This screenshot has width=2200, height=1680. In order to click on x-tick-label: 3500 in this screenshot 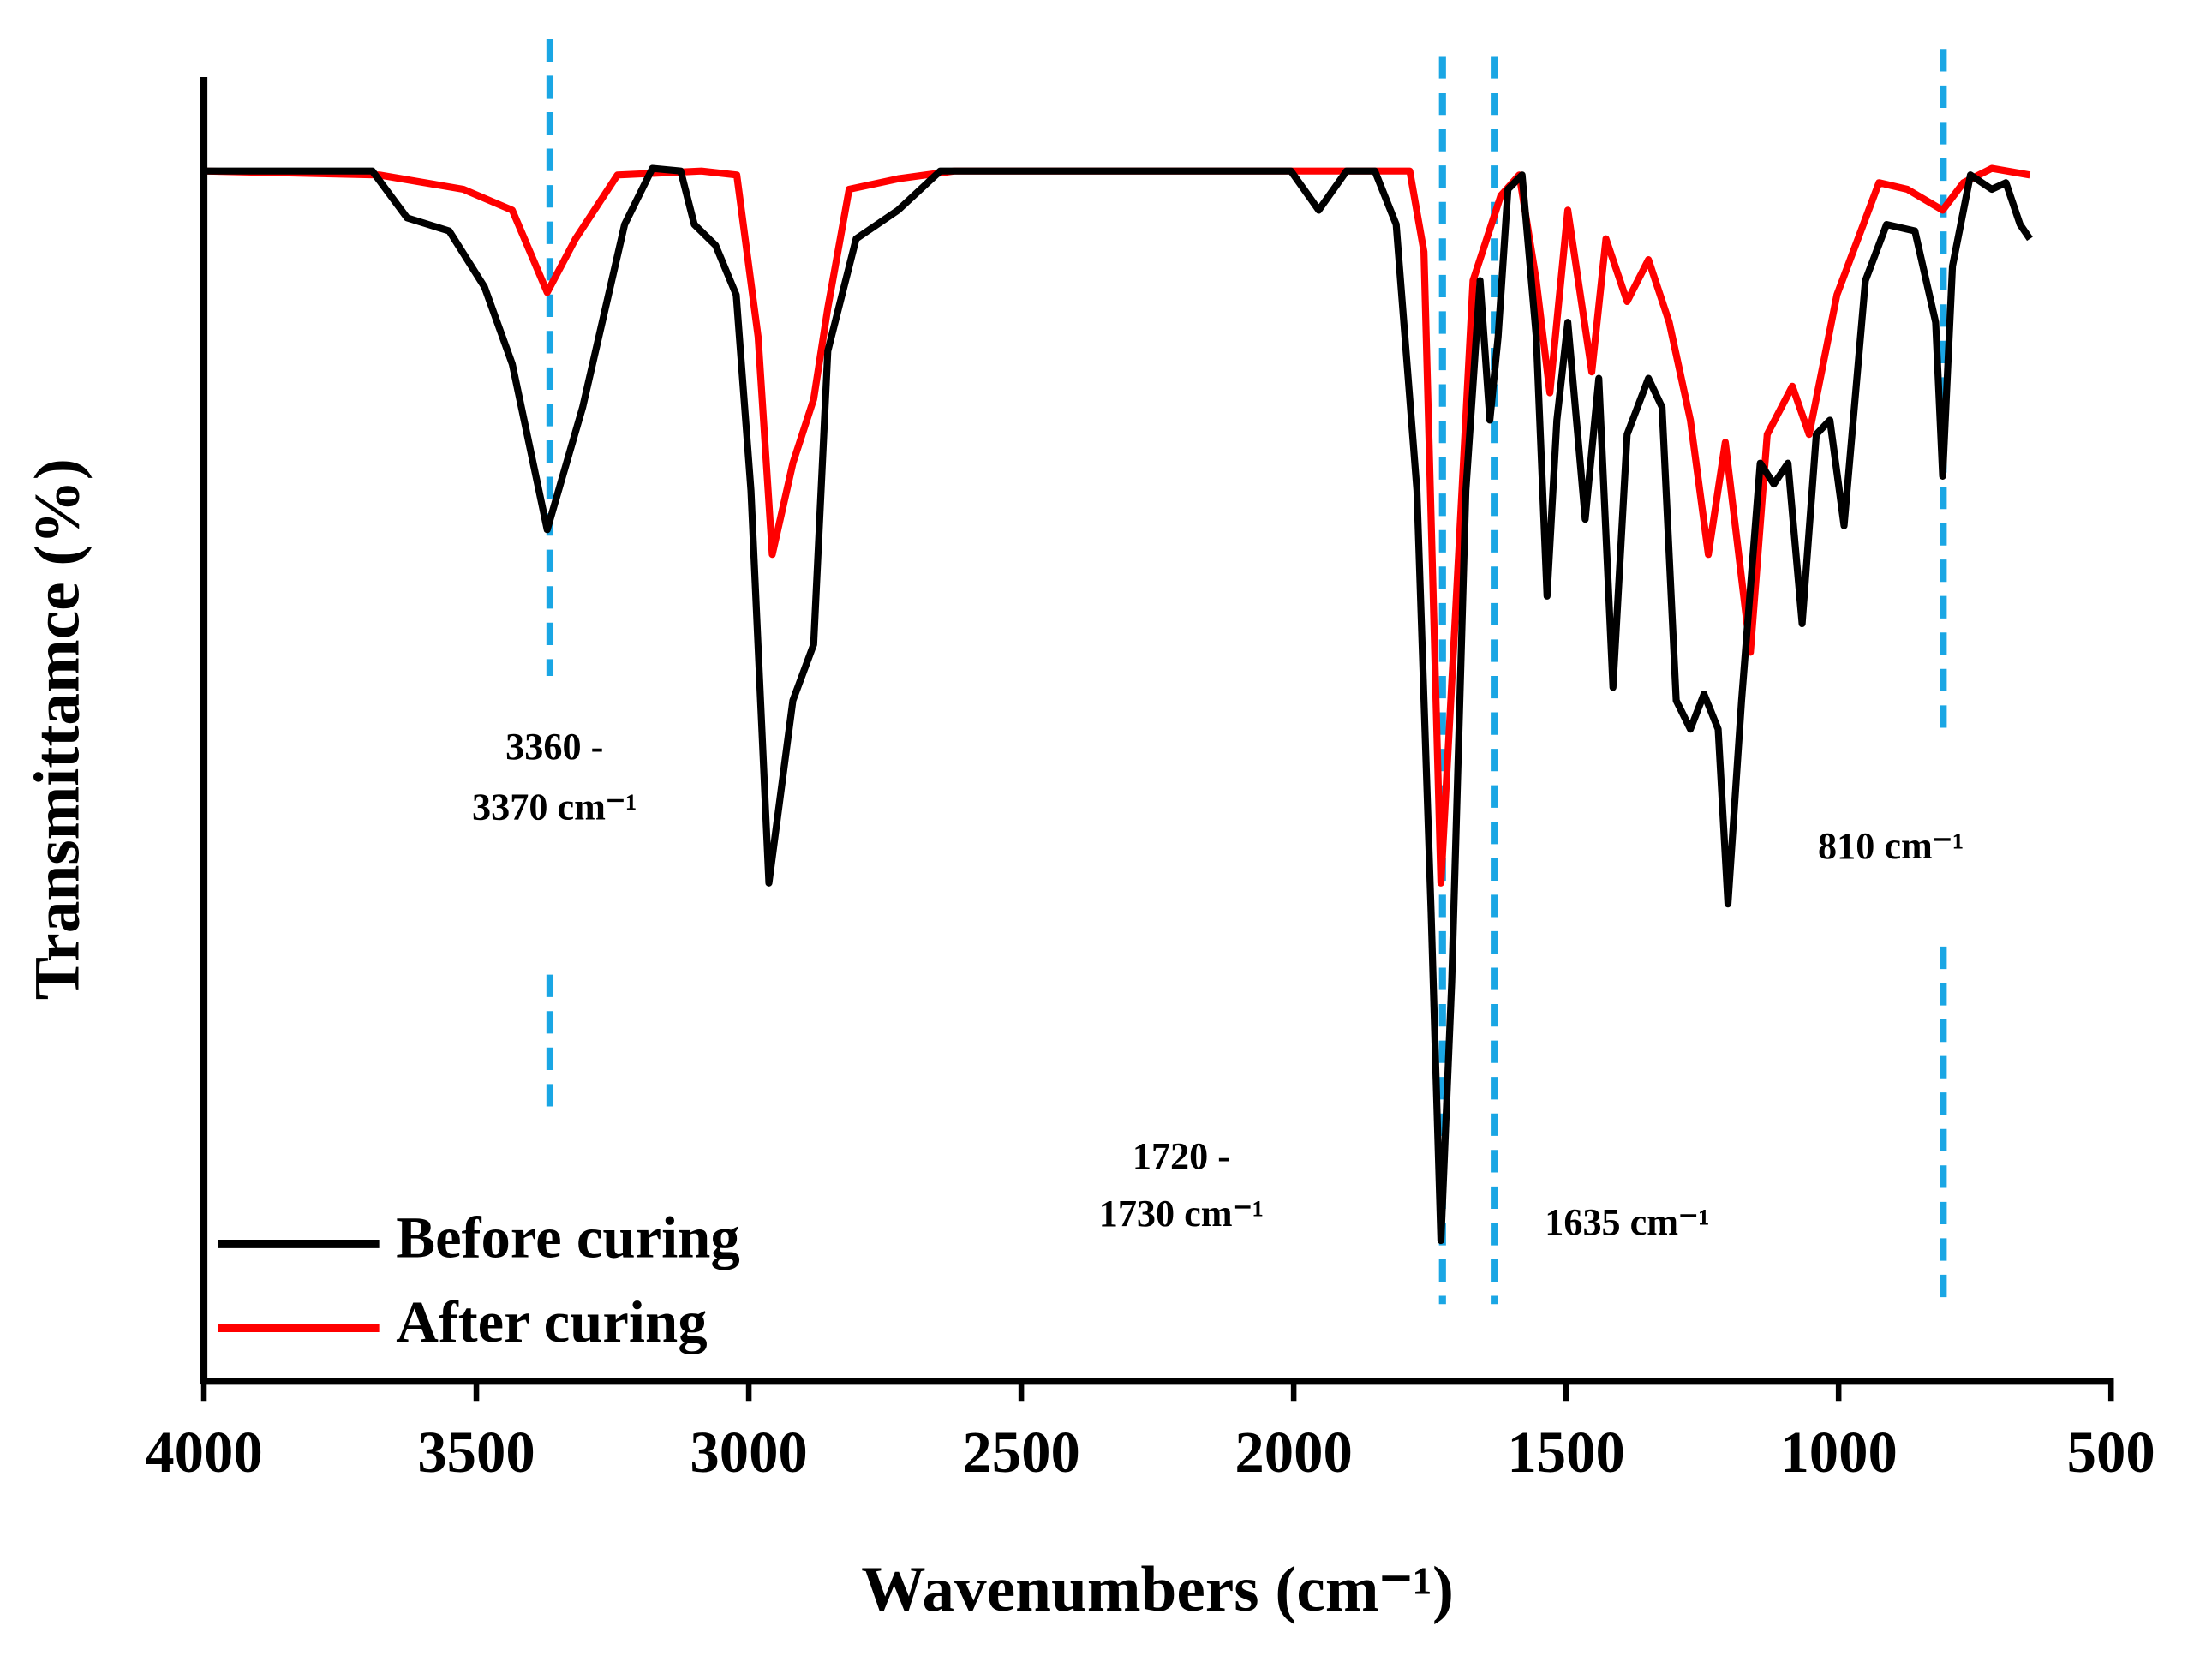, I will do `click(476, 1452)`.